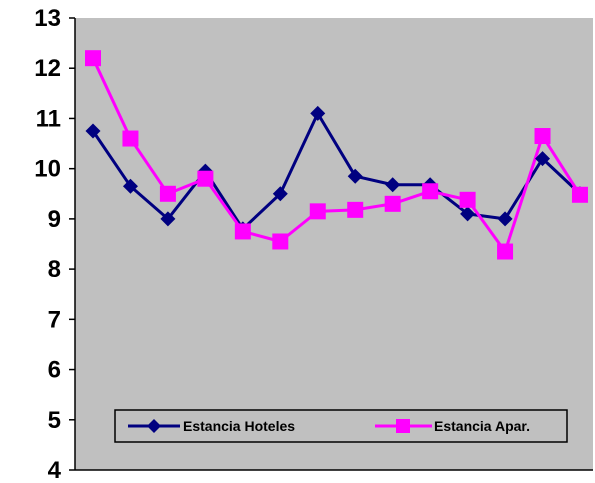 This screenshot has width=595, height=483. I want to click on legend-marker-apar, so click(403, 426).